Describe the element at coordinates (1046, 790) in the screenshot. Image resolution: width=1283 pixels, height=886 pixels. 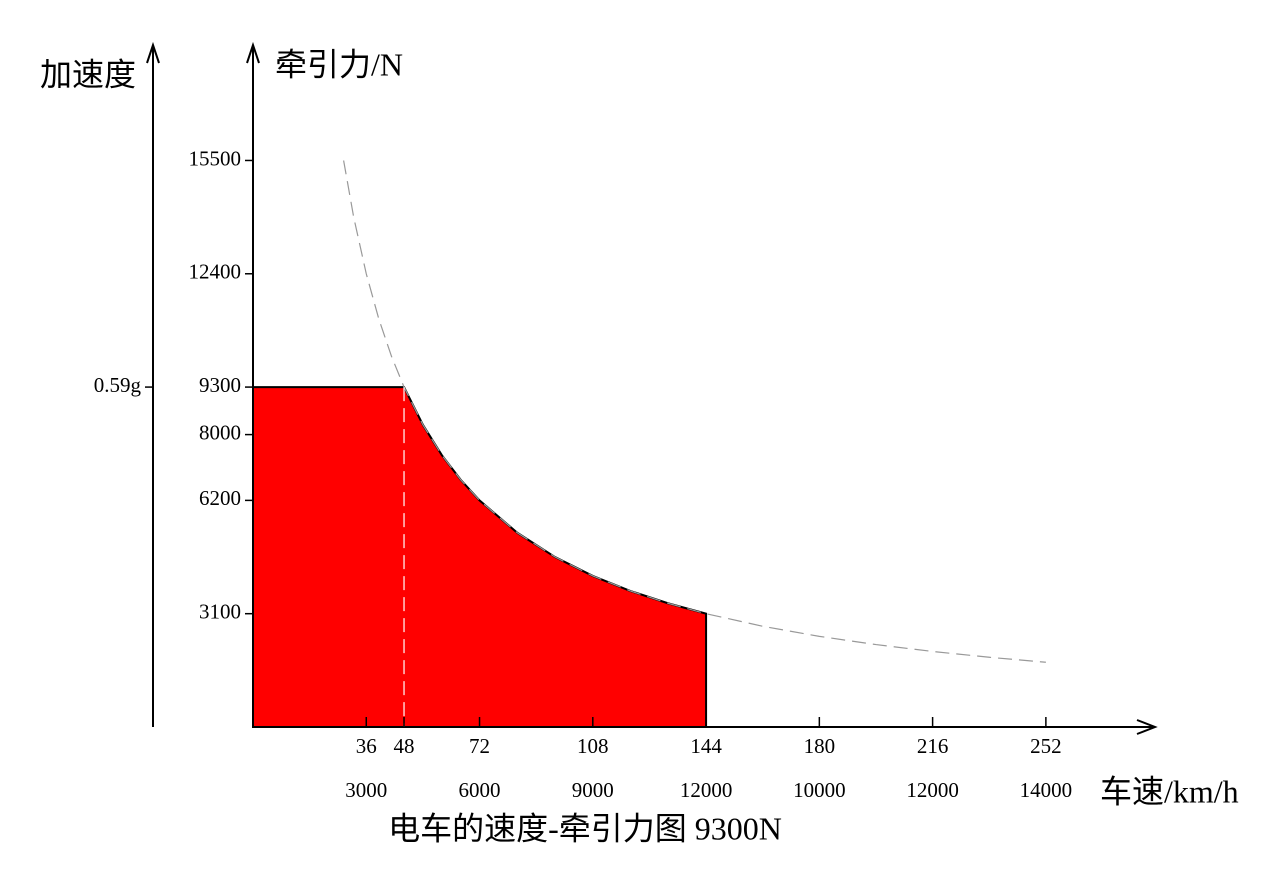
I see `x-tick-sublabel: 14000` at that location.